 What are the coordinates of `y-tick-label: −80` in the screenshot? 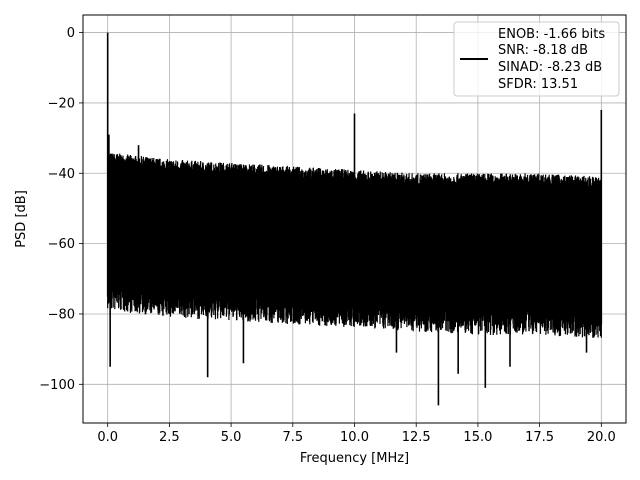 It's located at (61, 314).